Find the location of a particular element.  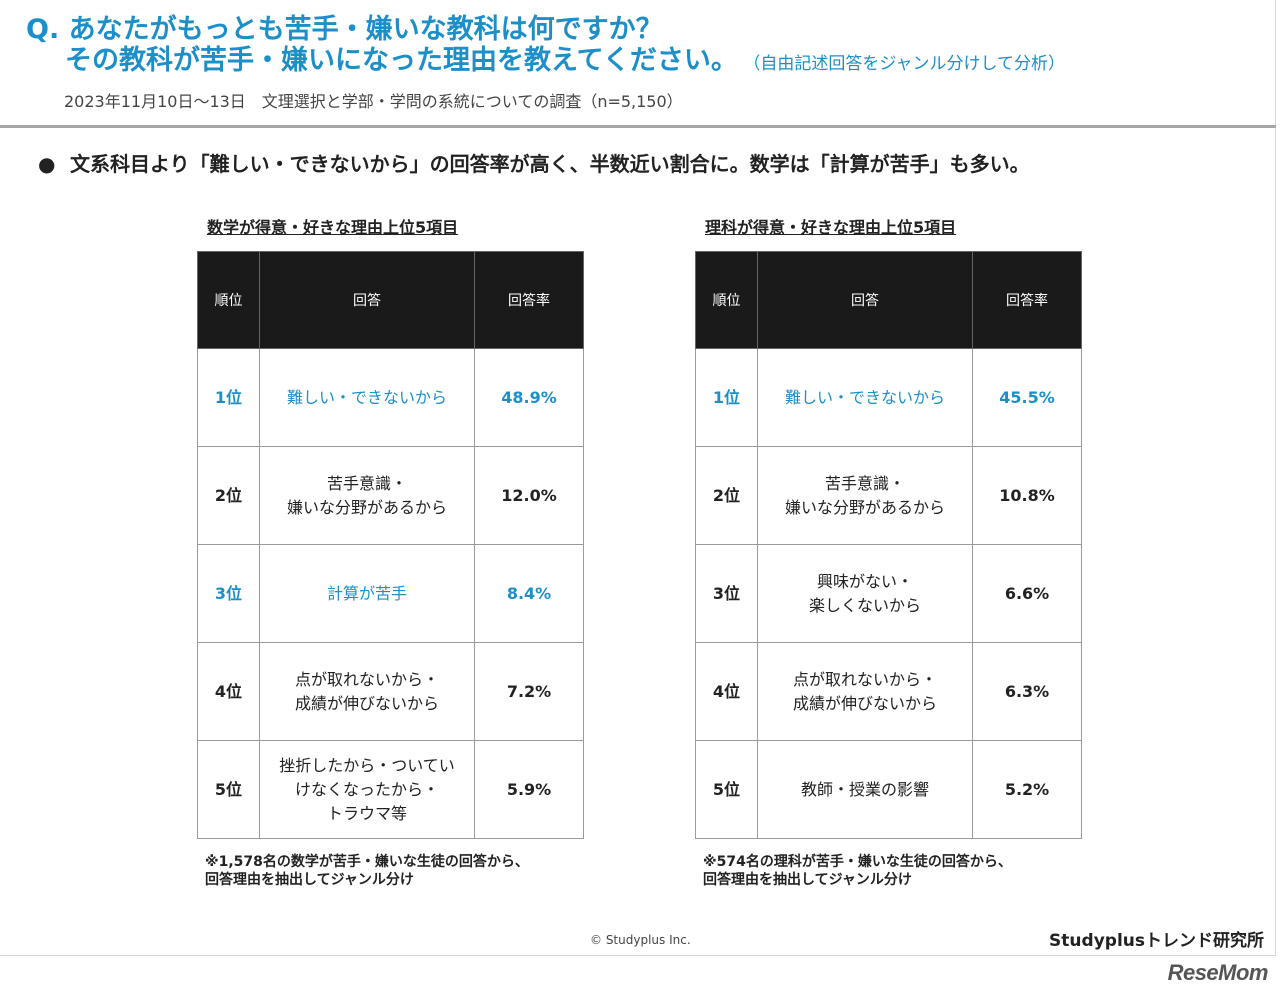

rate-cell: 10.8% is located at coordinates (1027, 495).